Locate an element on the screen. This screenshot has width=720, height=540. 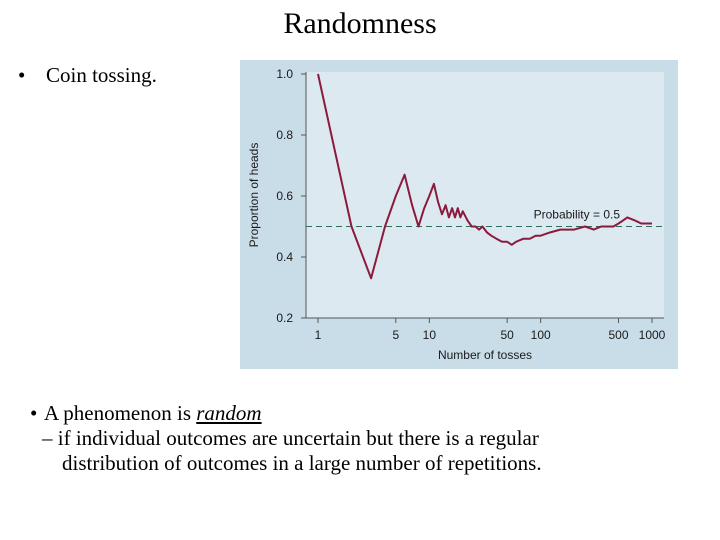
x-tick-label: 100 is located at coordinates (541, 335).